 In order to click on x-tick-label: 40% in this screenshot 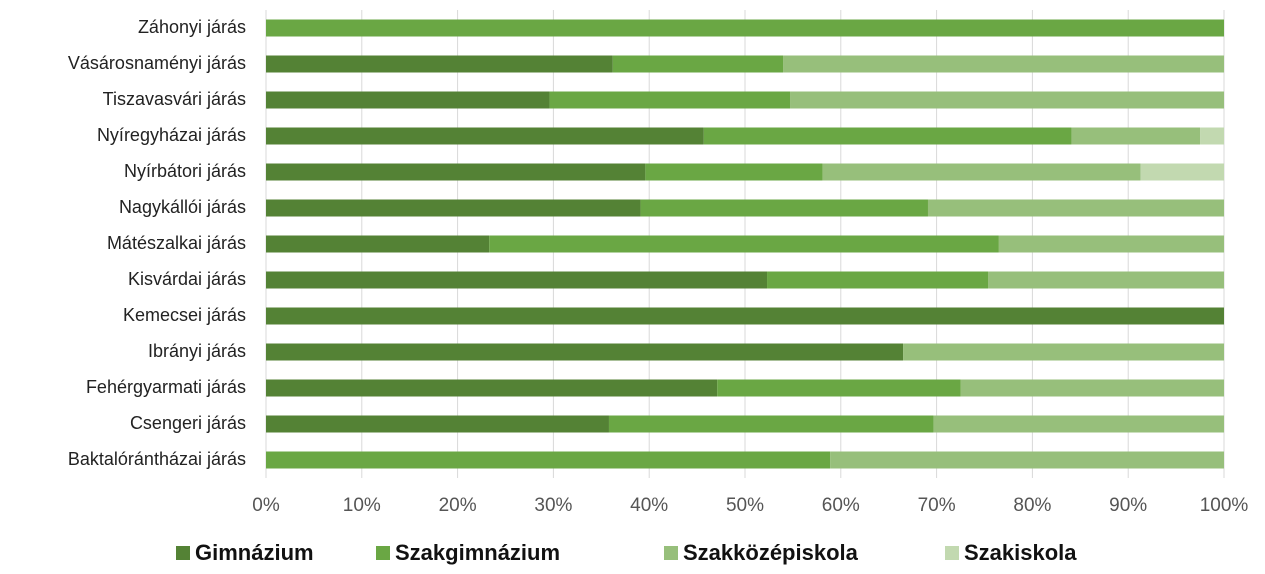, I will do `click(649, 505)`.